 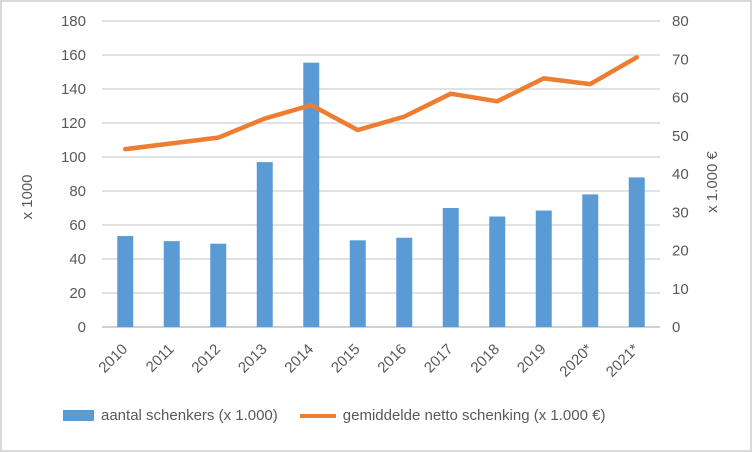 I want to click on right-axis-tick-label: 0, so click(x=676, y=327).